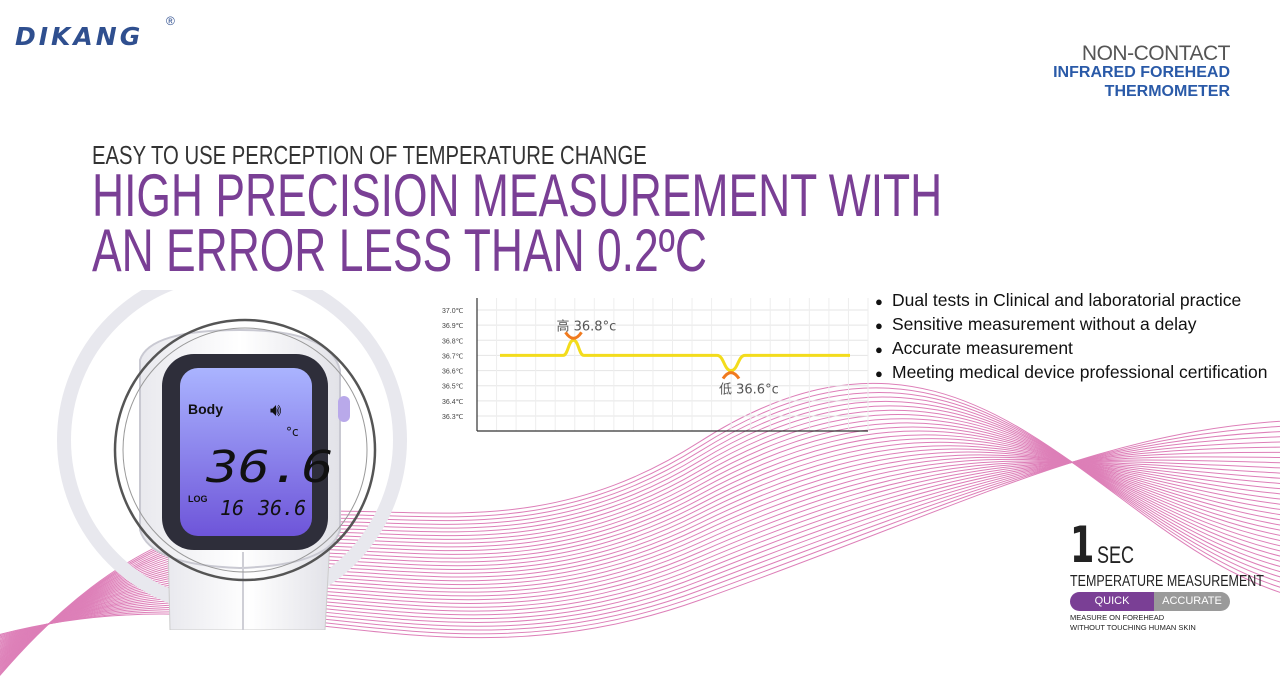  What do you see at coordinates (79, 36) in the screenshot?
I see `brand-logo: DIKANG` at bounding box center [79, 36].